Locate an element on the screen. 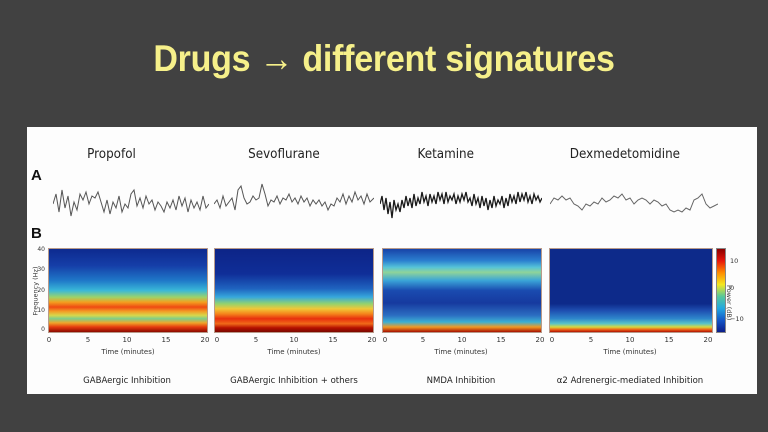 The height and width of the screenshot is (432, 768). colorbar-tick-10: 10 is located at coordinates (734, 261).